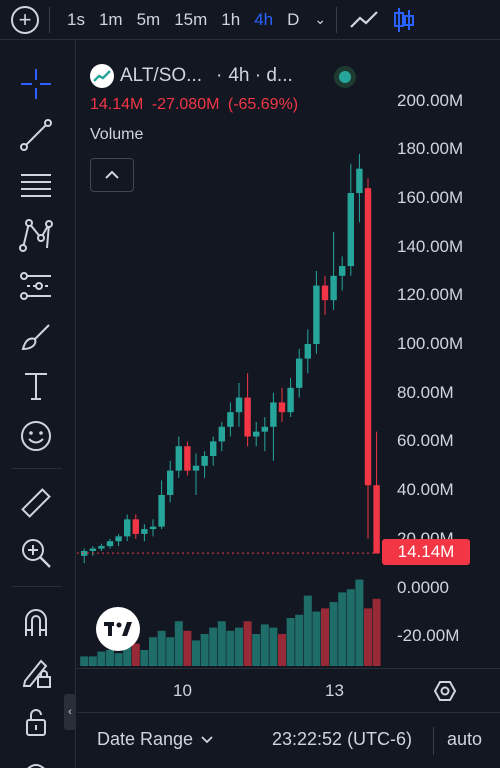 Image resolution: width=500 pixels, height=768 pixels. What do you see at coordinates (185, 104) in the screenshot?
I see `change-value: -27.080M` at bounding box center [185, 104].